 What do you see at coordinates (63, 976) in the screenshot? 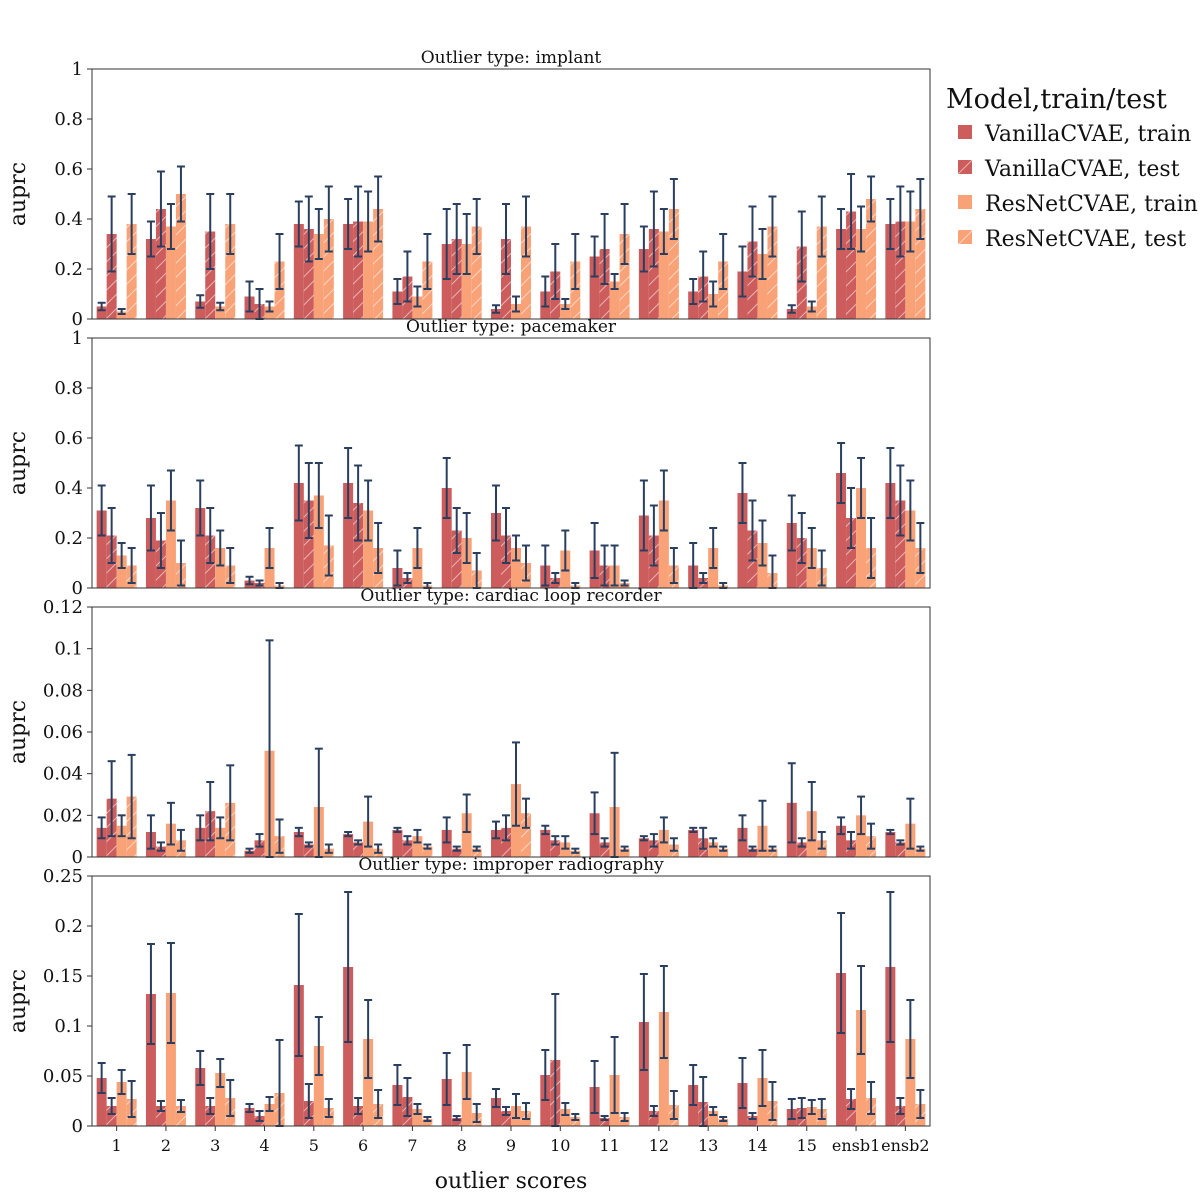
I see `y-tick-label: 0.15` at bounding box center [63, 976].